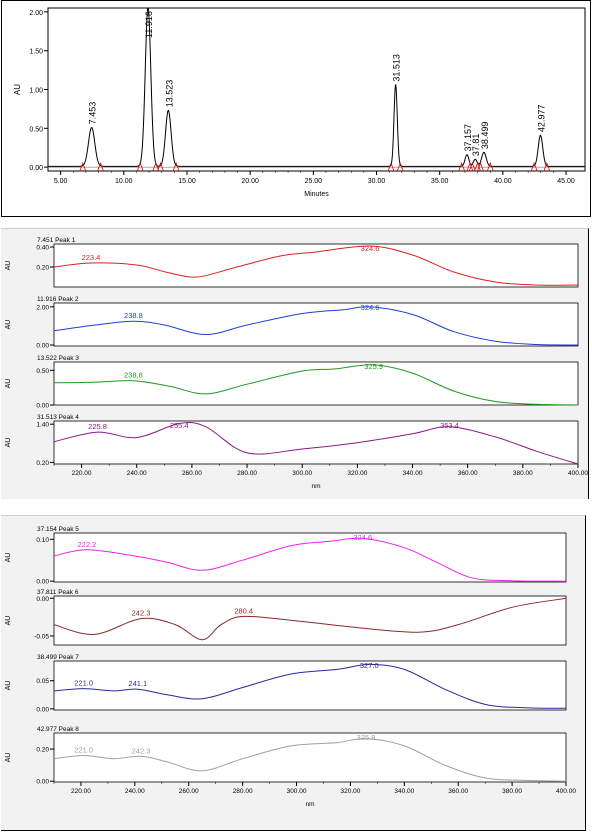 The height and width of the screenshot is (835, 592). I want to click on y-tick-label: 0.10, so click(42, 540).